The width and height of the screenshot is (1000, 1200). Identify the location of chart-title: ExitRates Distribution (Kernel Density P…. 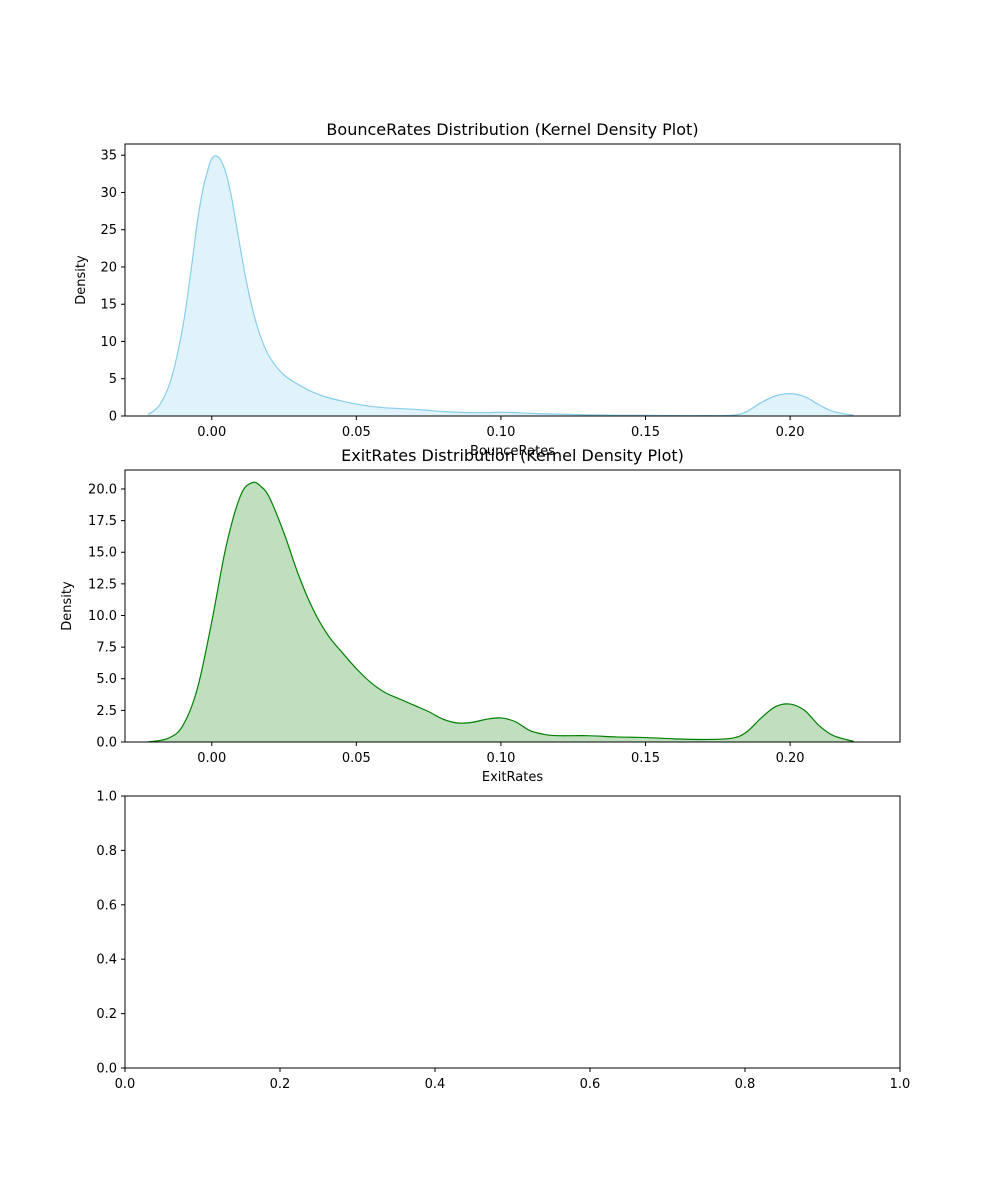
(512, 455).